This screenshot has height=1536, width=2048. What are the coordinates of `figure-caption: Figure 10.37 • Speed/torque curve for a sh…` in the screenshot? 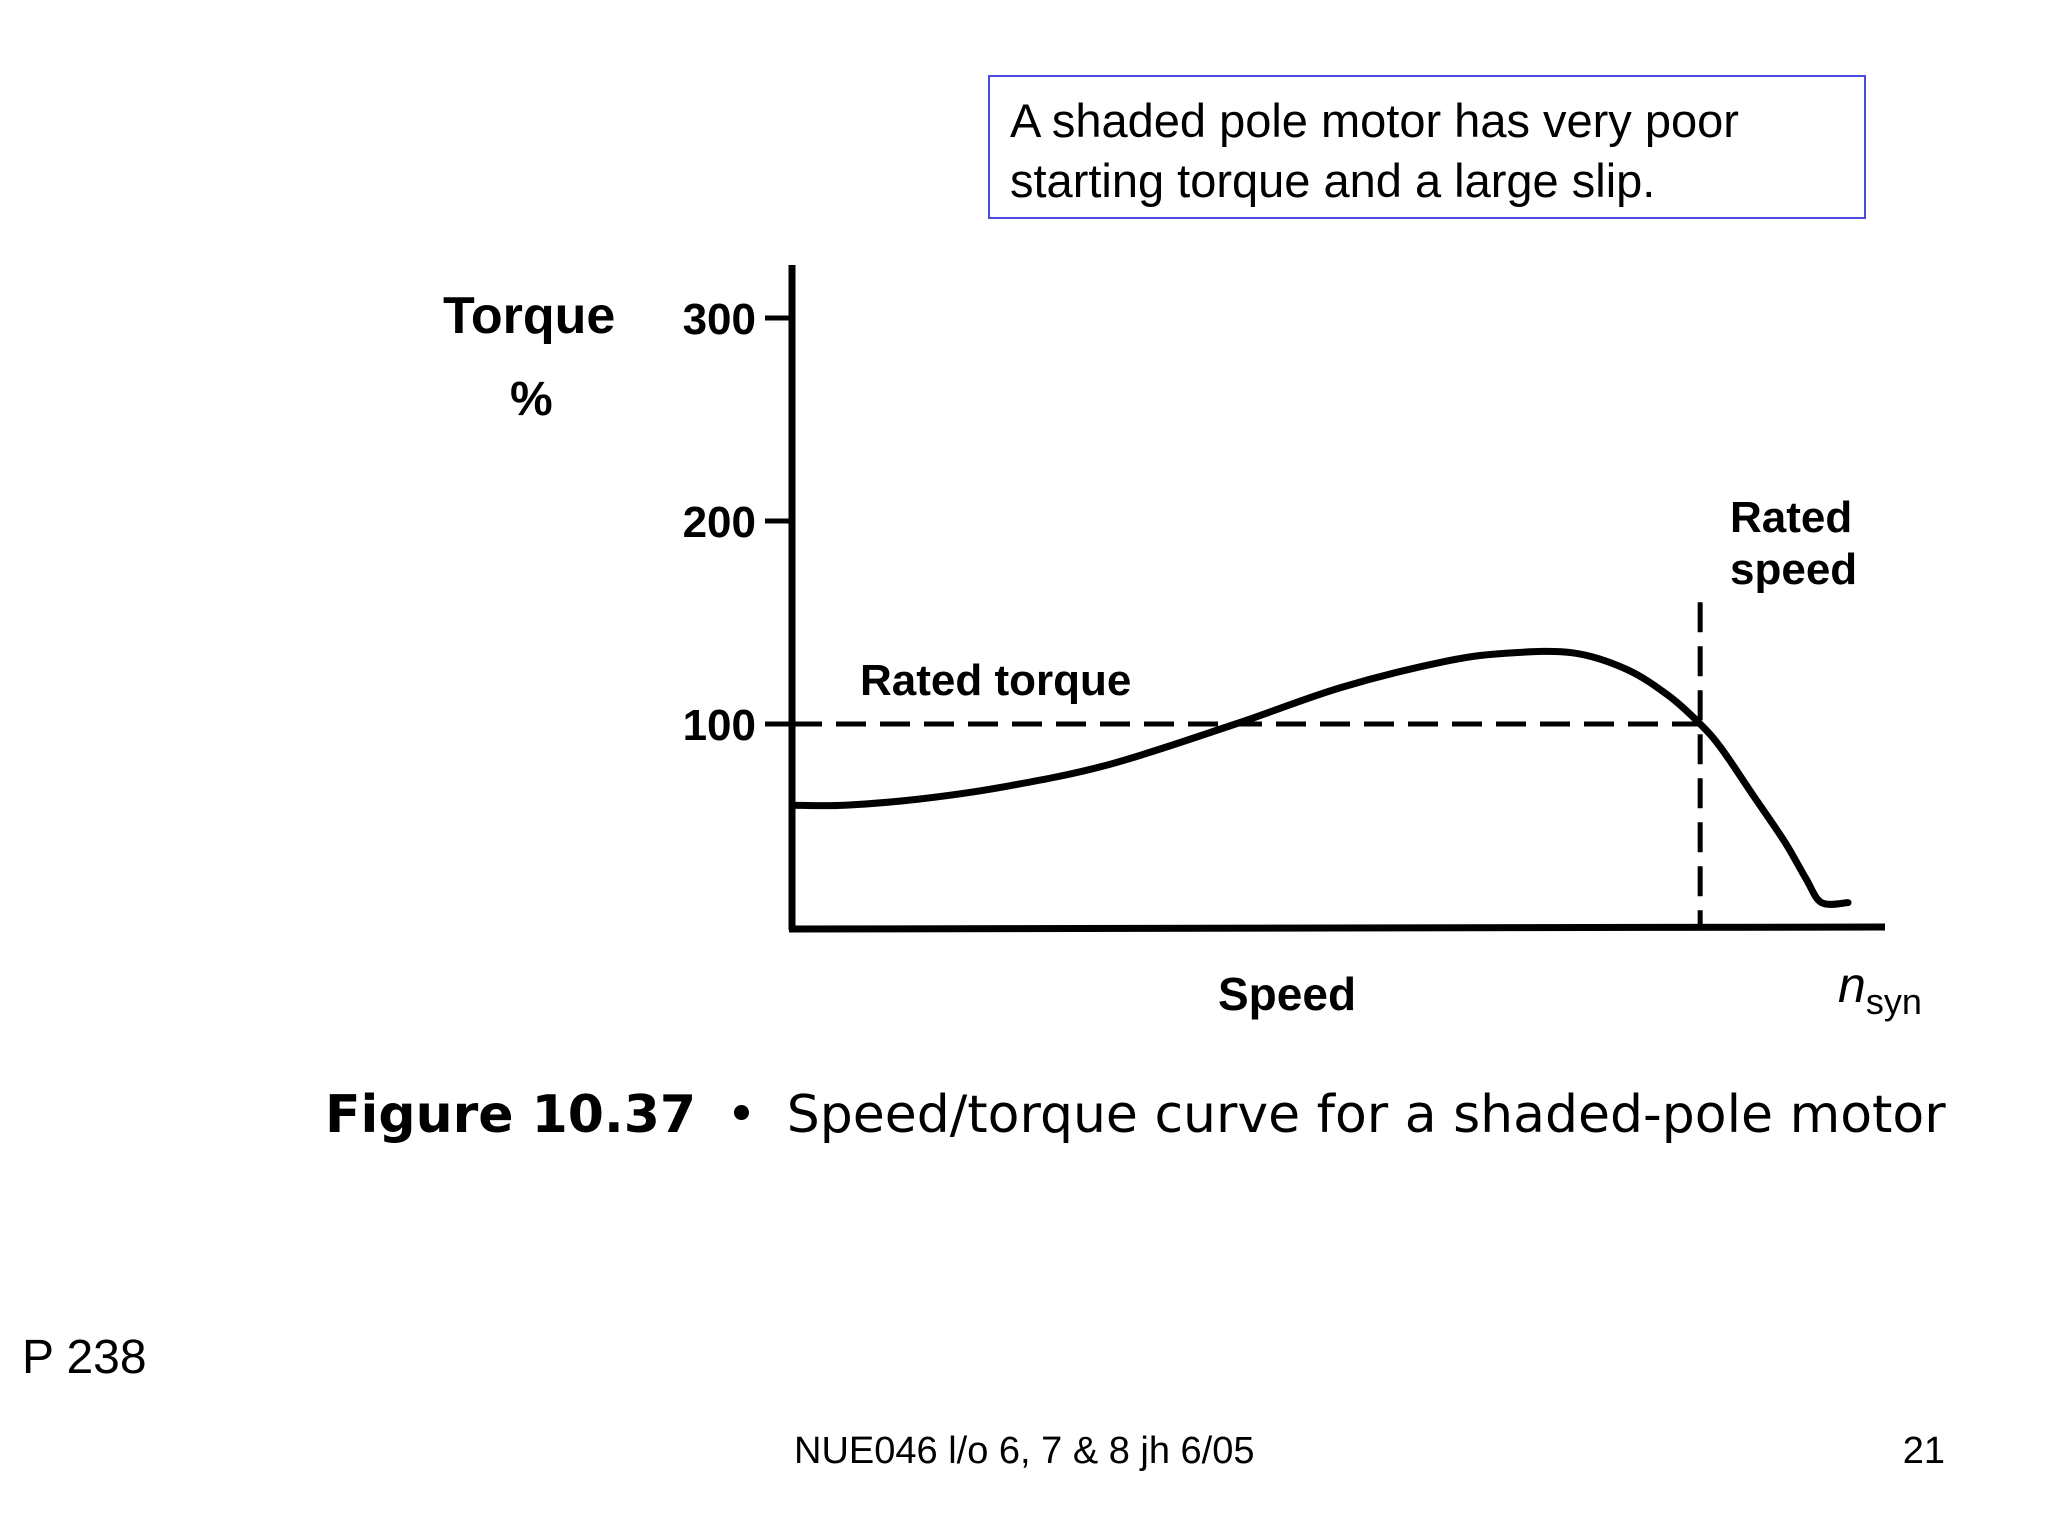 It's located at (1135, 1115).